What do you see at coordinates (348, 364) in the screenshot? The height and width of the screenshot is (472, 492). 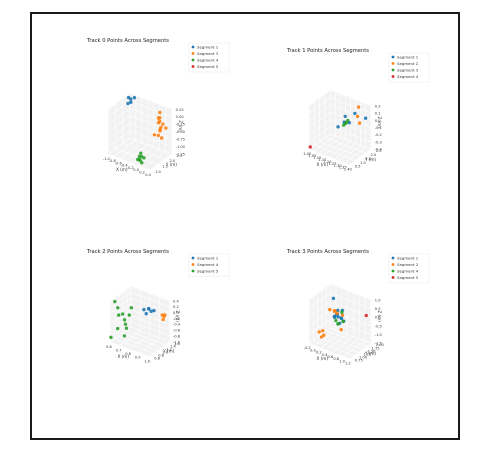 I see `x-tick-label: 1.2` at bounding box center [348, 364].